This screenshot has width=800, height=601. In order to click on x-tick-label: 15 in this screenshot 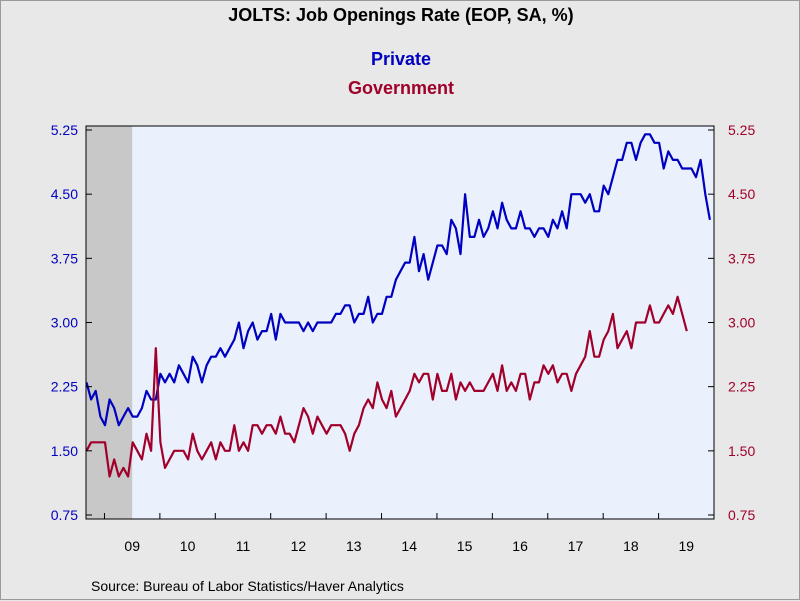, I will do `click(465, 546)`.